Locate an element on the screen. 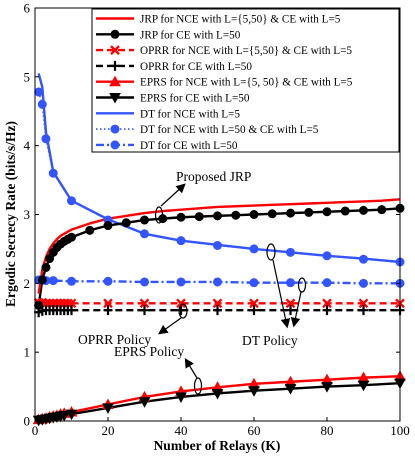  annotation-arrow-jrp is located at coordinates (173, 195).